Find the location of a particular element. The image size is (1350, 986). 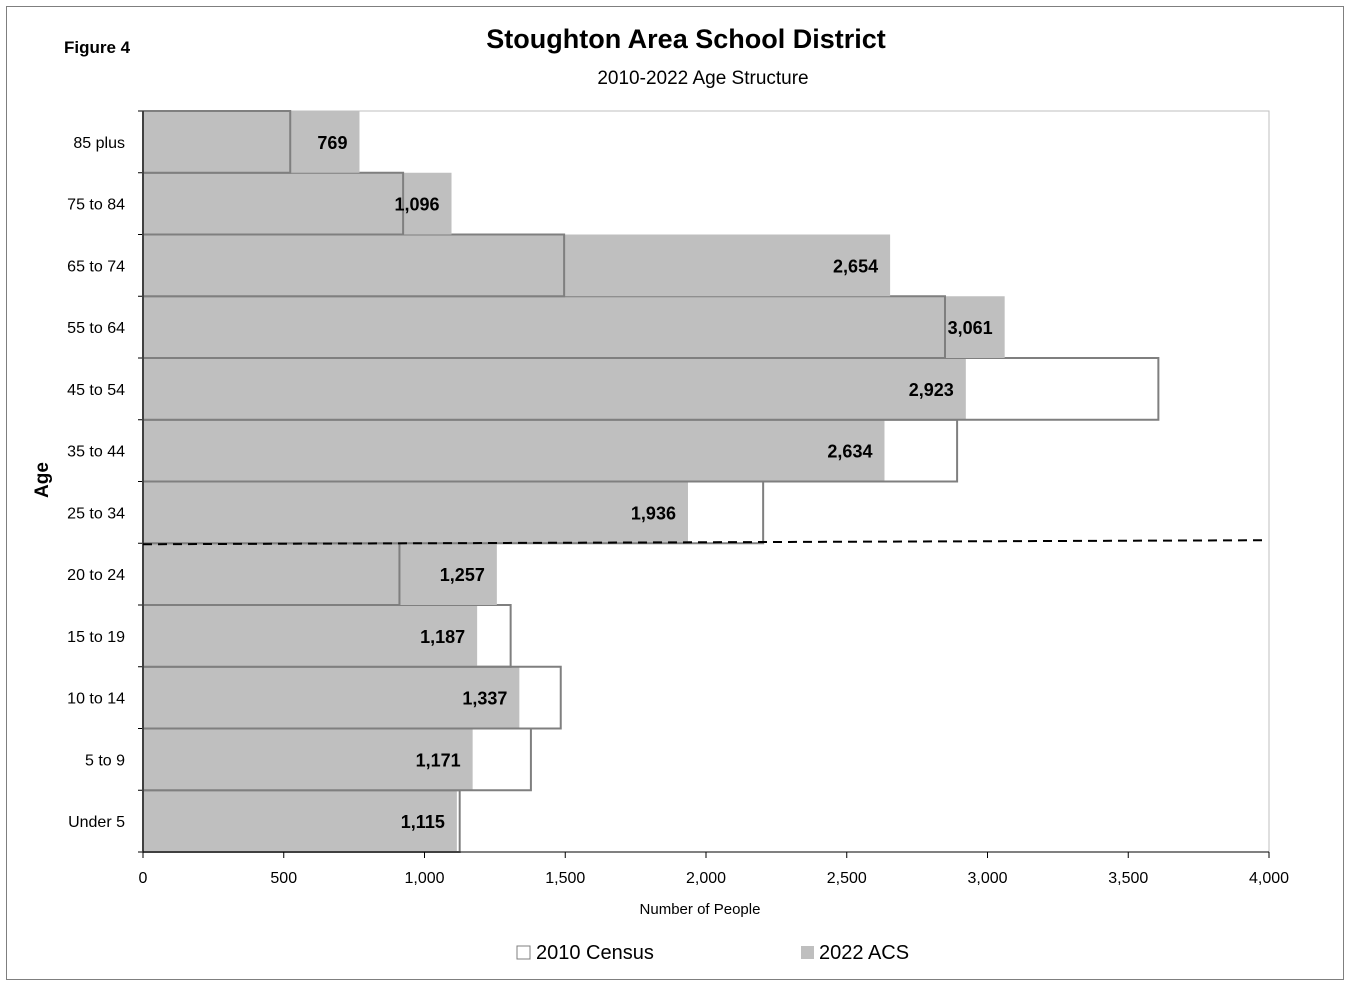

x-tick-label-1-000: 1,000 is located at coordinates (424, 878).